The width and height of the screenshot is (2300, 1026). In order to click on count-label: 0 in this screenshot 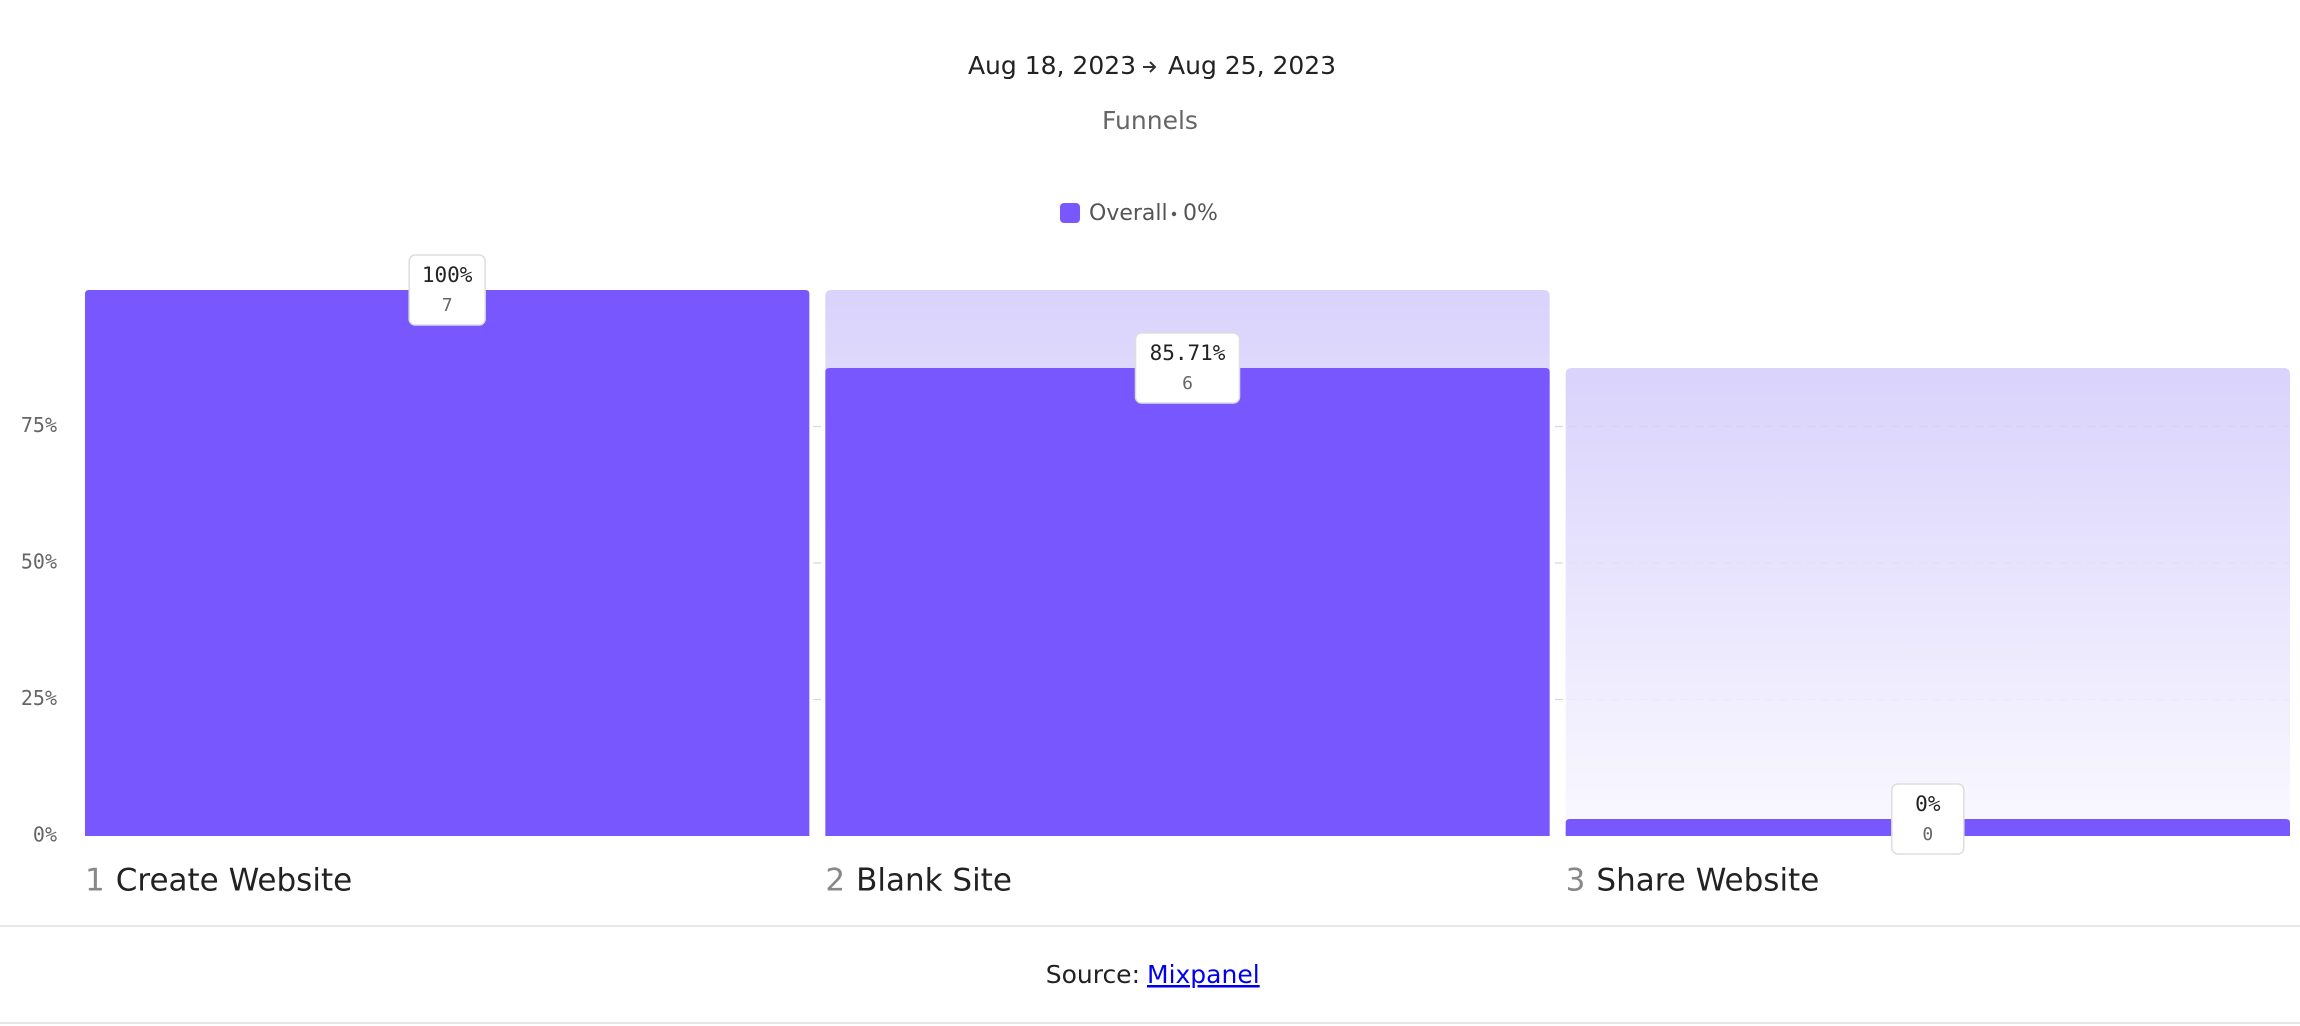, I will do `click(1927, 834)`.